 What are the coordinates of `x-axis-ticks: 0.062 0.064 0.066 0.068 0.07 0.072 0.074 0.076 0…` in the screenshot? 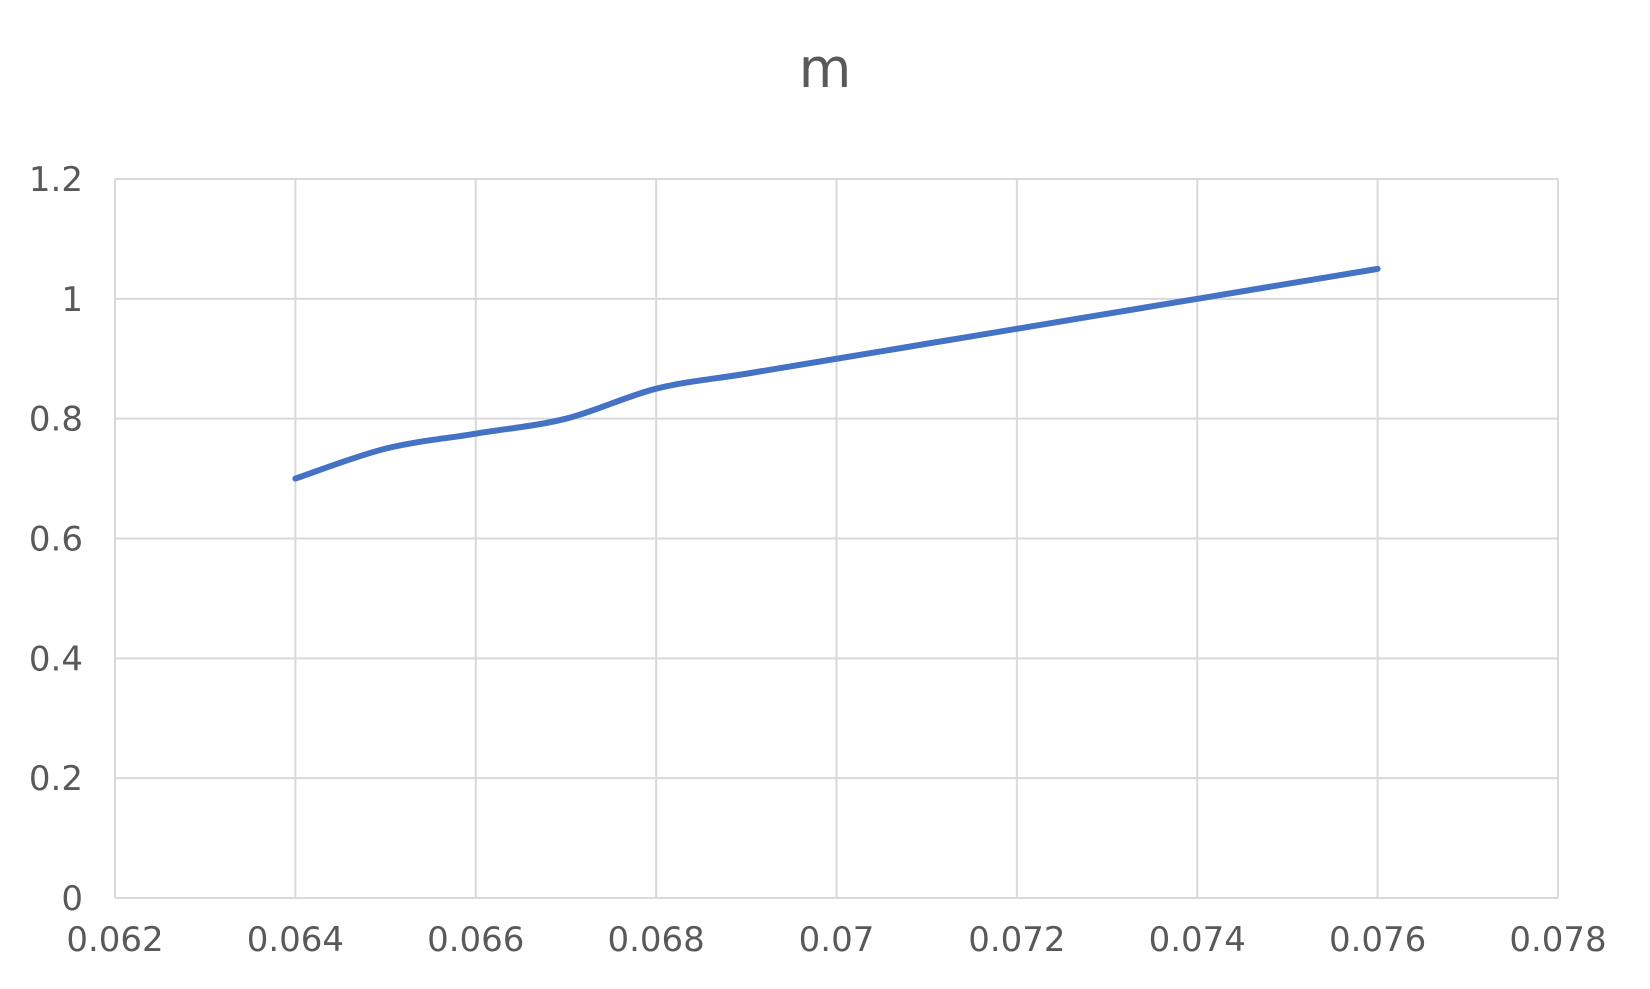 It's located at (836, 940).